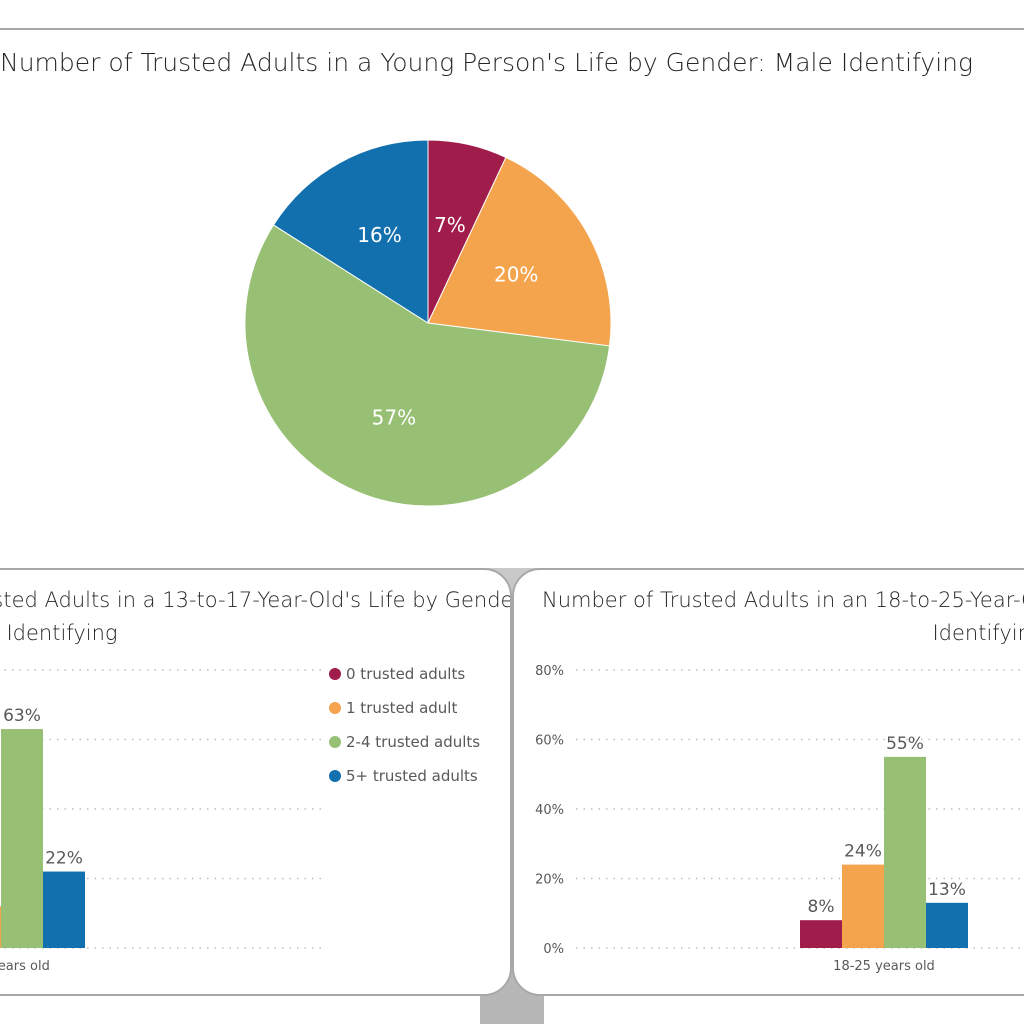  Describe the element at coordinates (549, 741) in the screenshot. I see `y-tick-60: 60%` at that location.